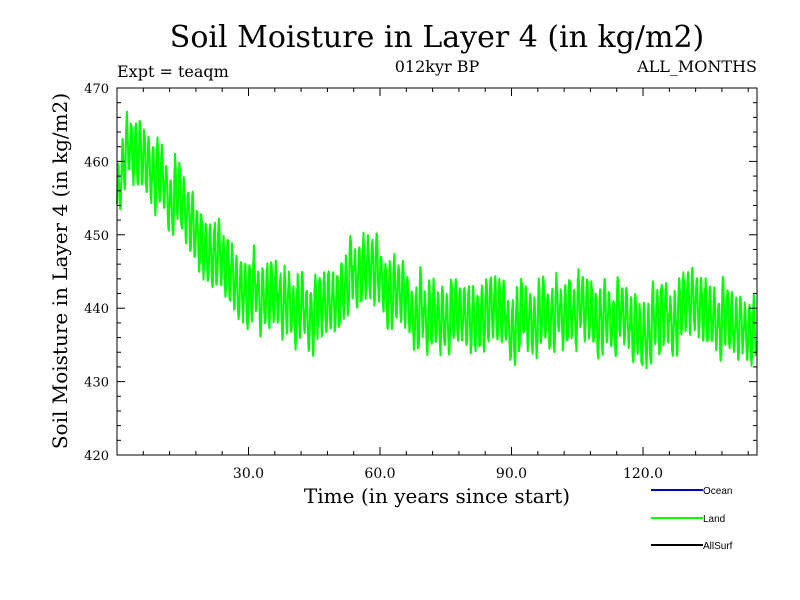 The width and height of the screenshot is (800, 600). I want to click on y-tick-label: 420, so click(96, 456).